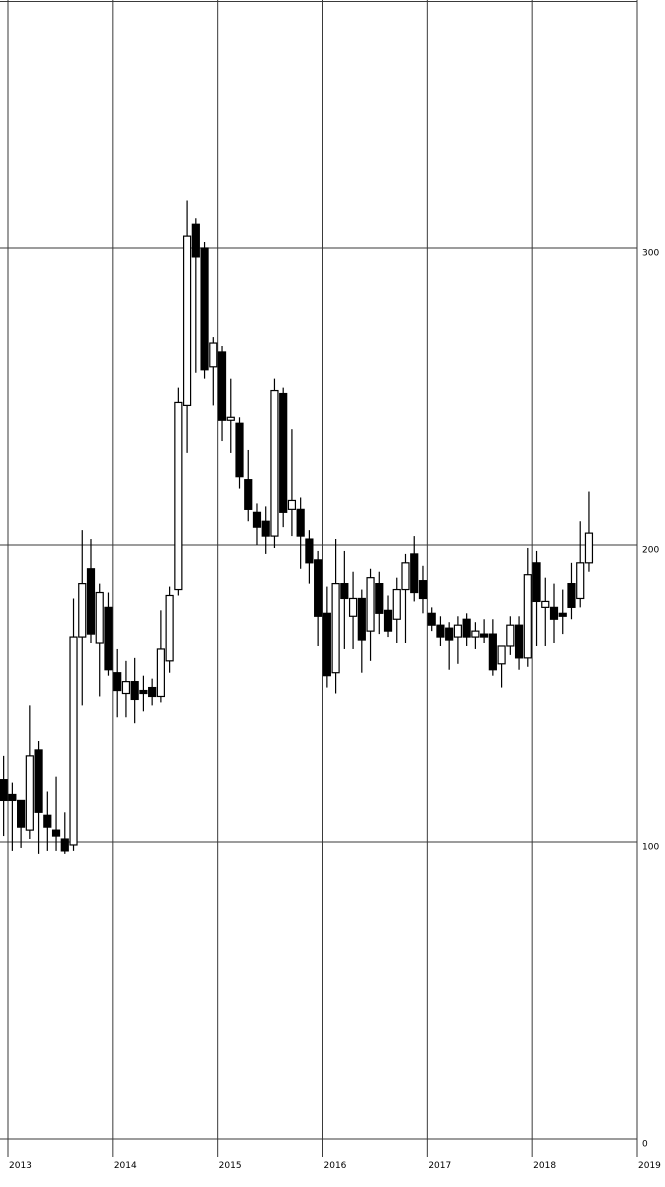 The height and width of the screenshot is (1187, 665). I want to click on x-axis-label: 2015, so click(230, 1166).